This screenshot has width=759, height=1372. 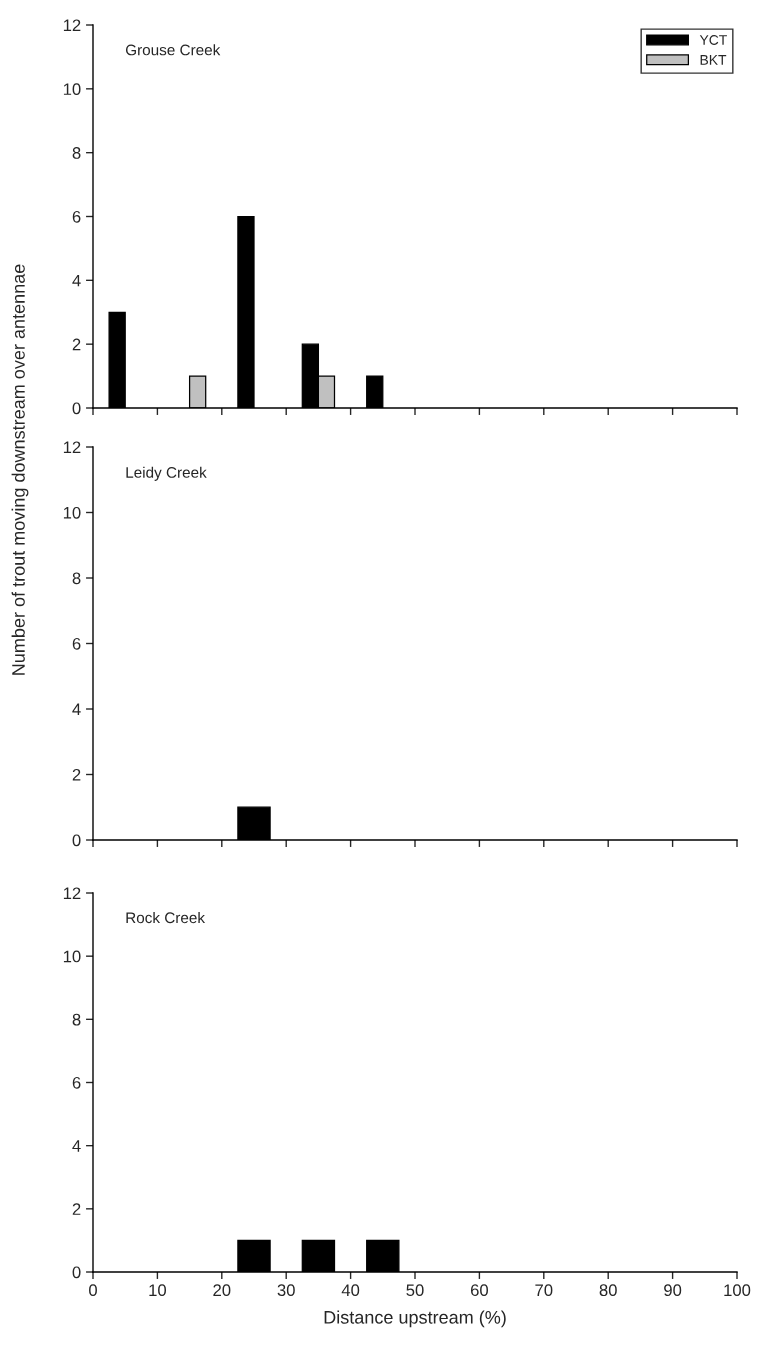 I want to click on x-tick-label: 60, so click(x=479, y=1290).